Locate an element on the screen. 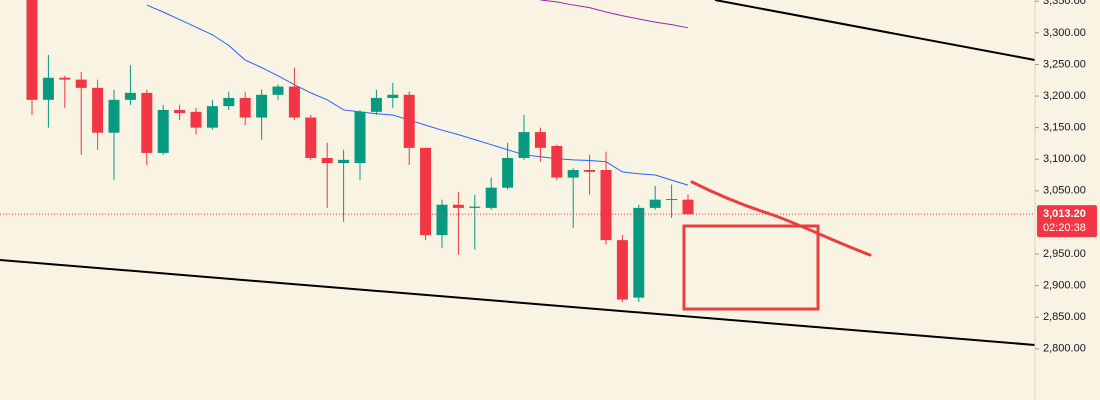 The image size is (1100, 400). trend-line is located at coordinates (874, 30).